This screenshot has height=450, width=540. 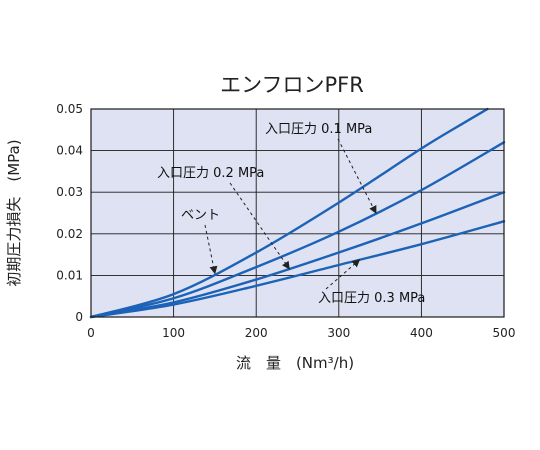 I want to click on x-axis-label: 流 量 (Nm³/h), so click(x=295, y=363).